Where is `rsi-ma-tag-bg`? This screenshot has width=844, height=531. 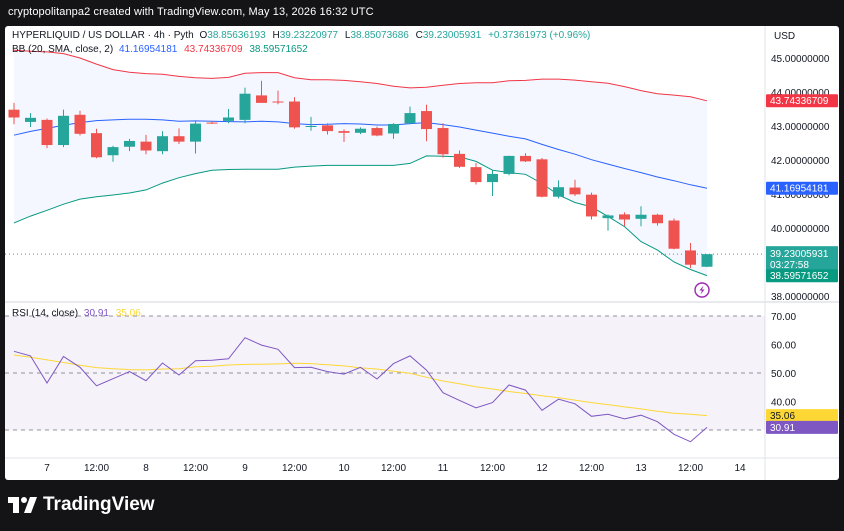 rsi-ma-tag-bg is located at coordinates (802, 416).